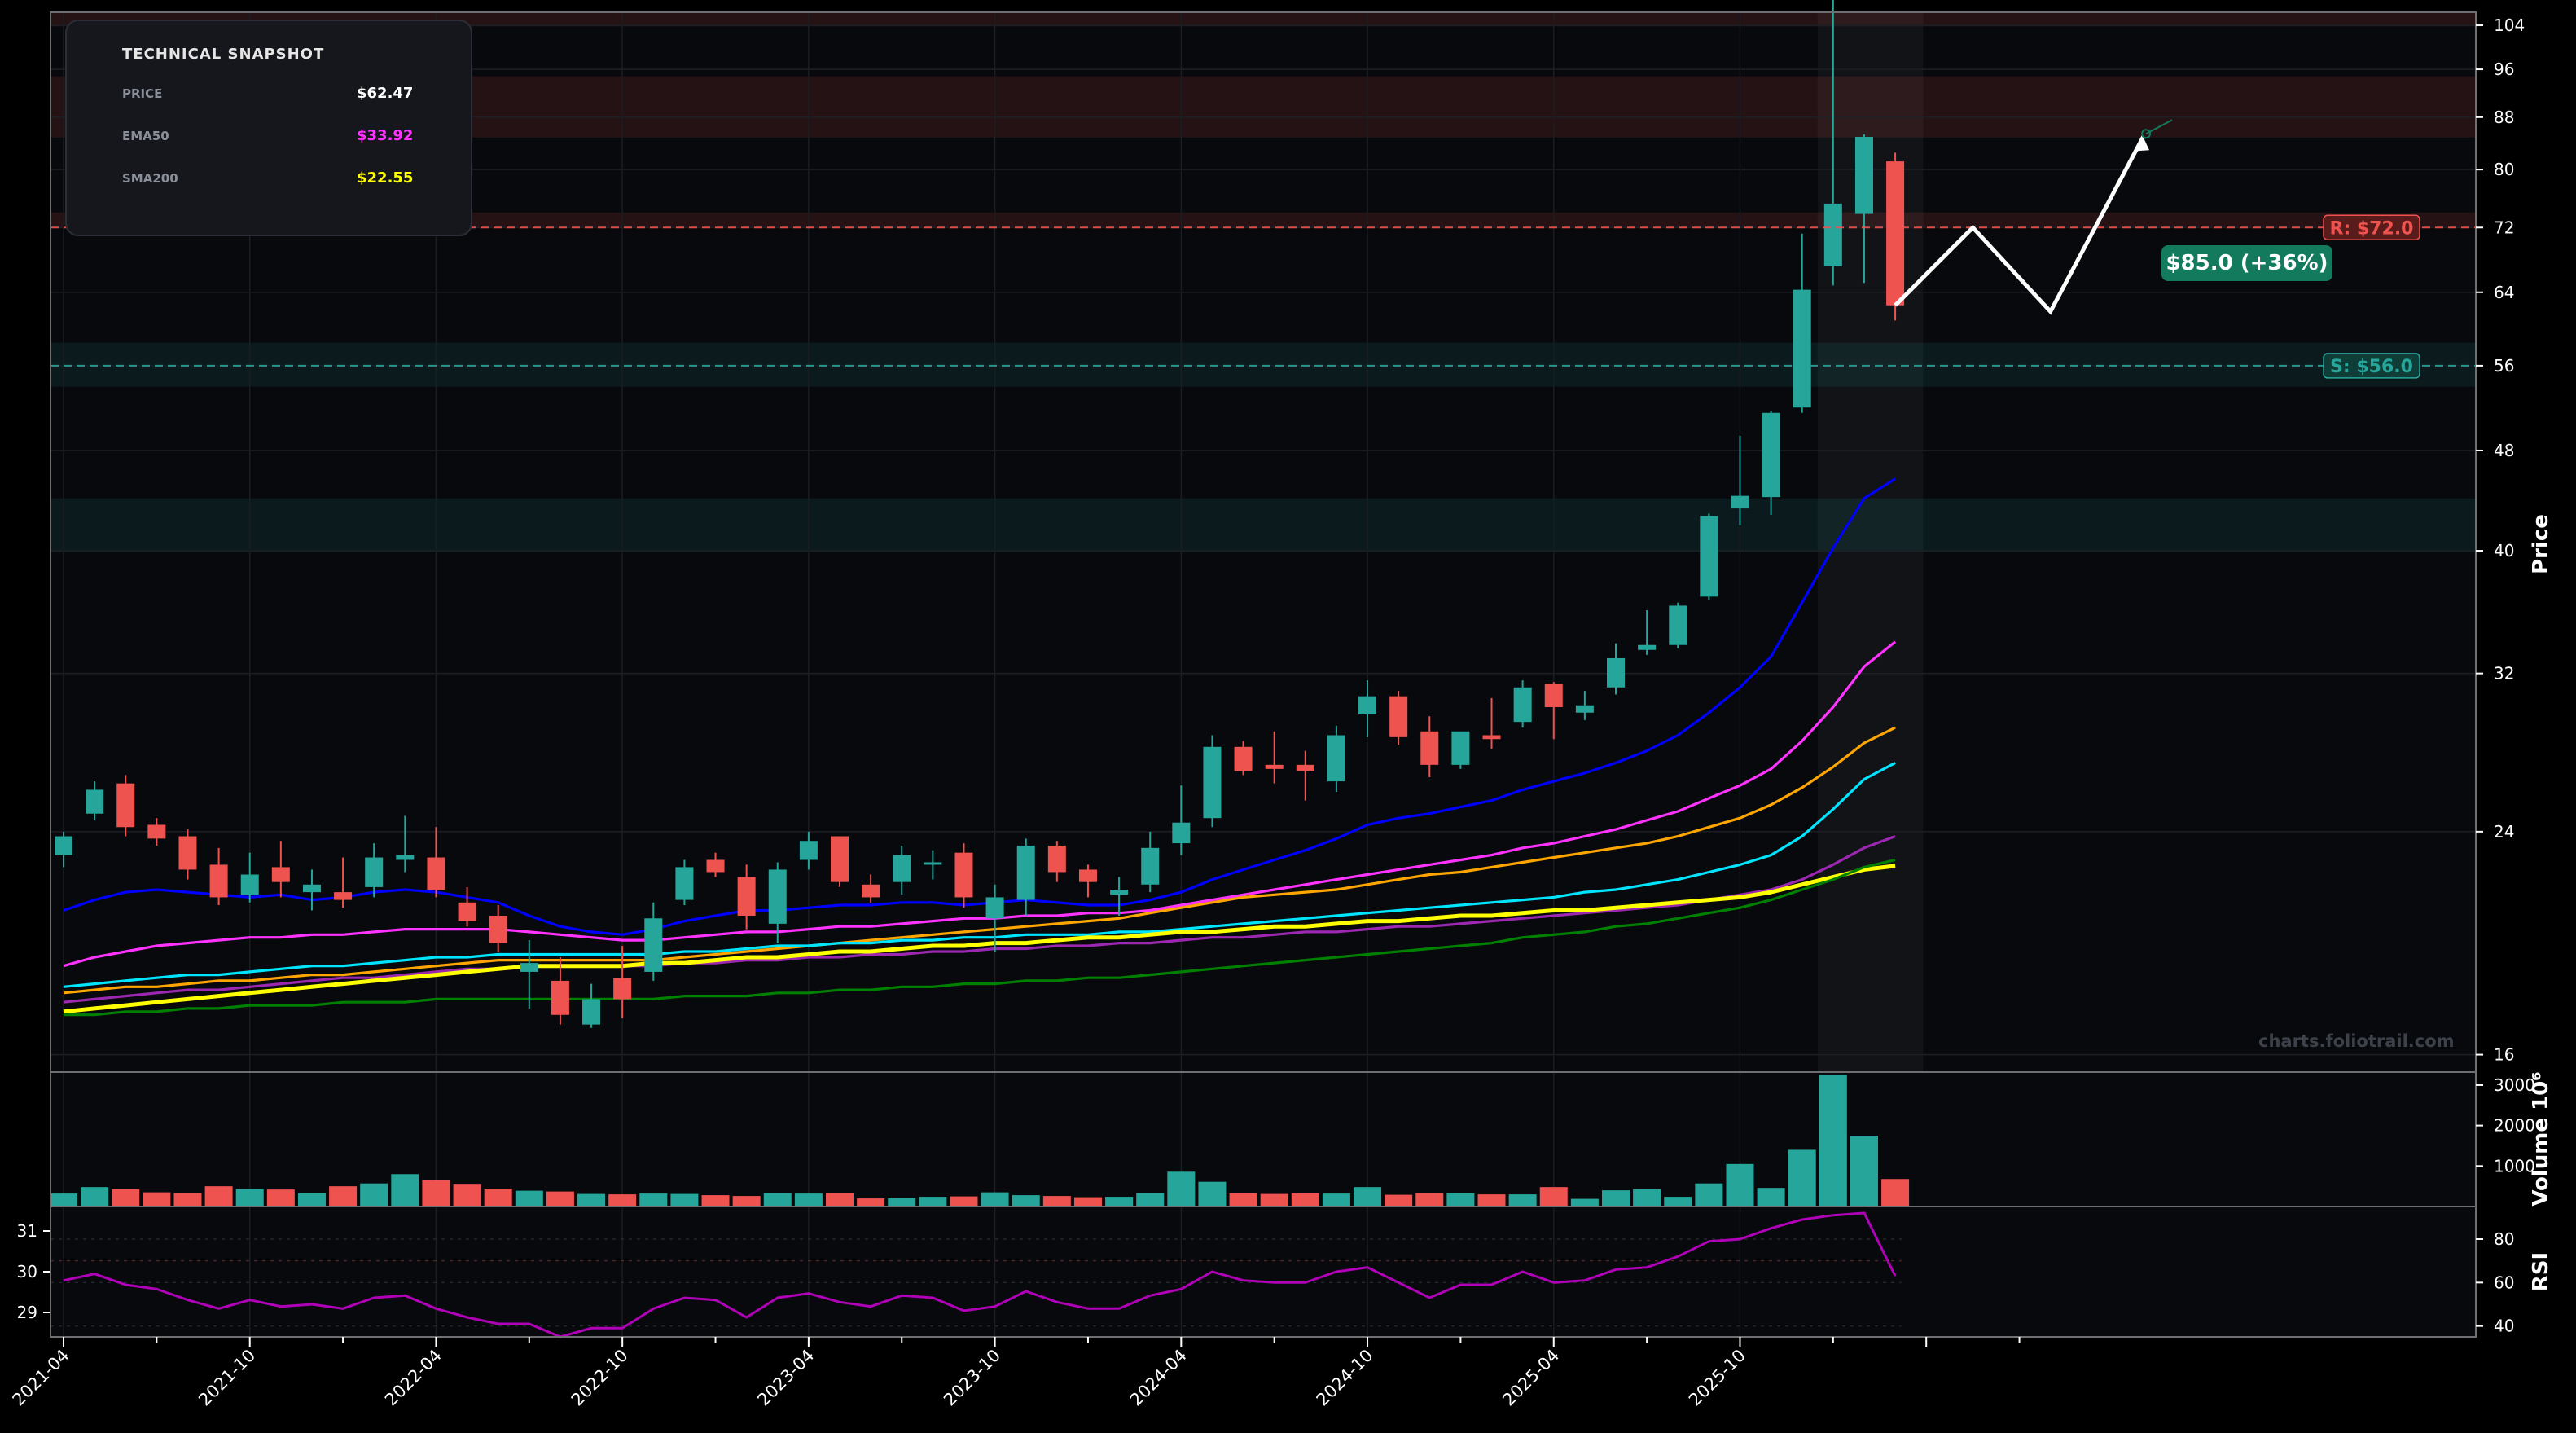 This screenshot has width=2576, height=1433. What do you see at coordinates (2504, 550) in the screenshot?
I see `price-tick-label: 40` at bounding box center [2504, 550].